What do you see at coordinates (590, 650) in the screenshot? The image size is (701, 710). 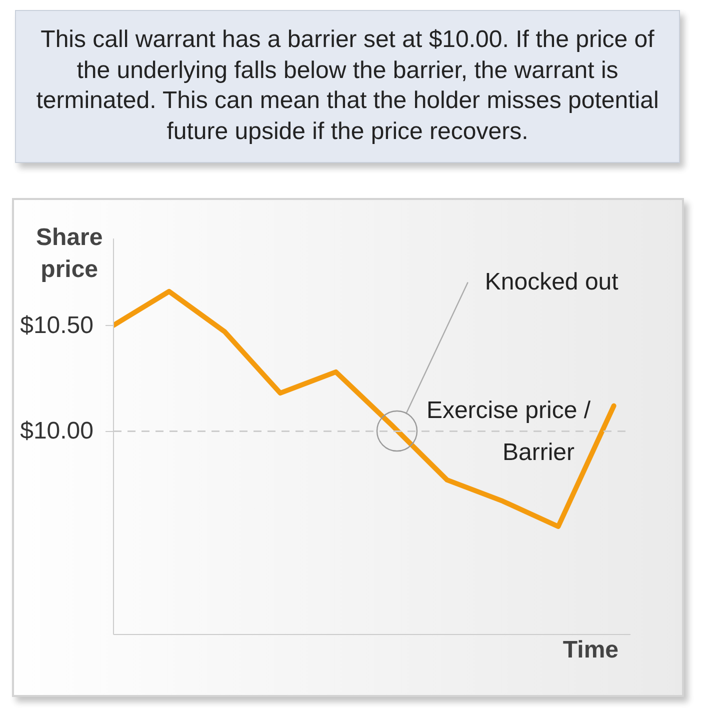 I see `x-axis-title: Time` at bounding box center [590, 650].